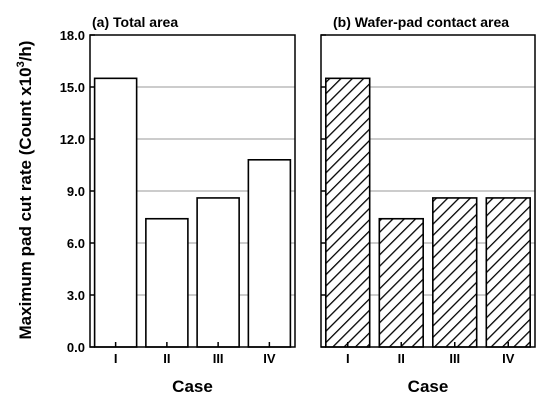 This screenshot has height=410, width=550. I want to click on y-axis-label-tail: /h), so click(25, 51).